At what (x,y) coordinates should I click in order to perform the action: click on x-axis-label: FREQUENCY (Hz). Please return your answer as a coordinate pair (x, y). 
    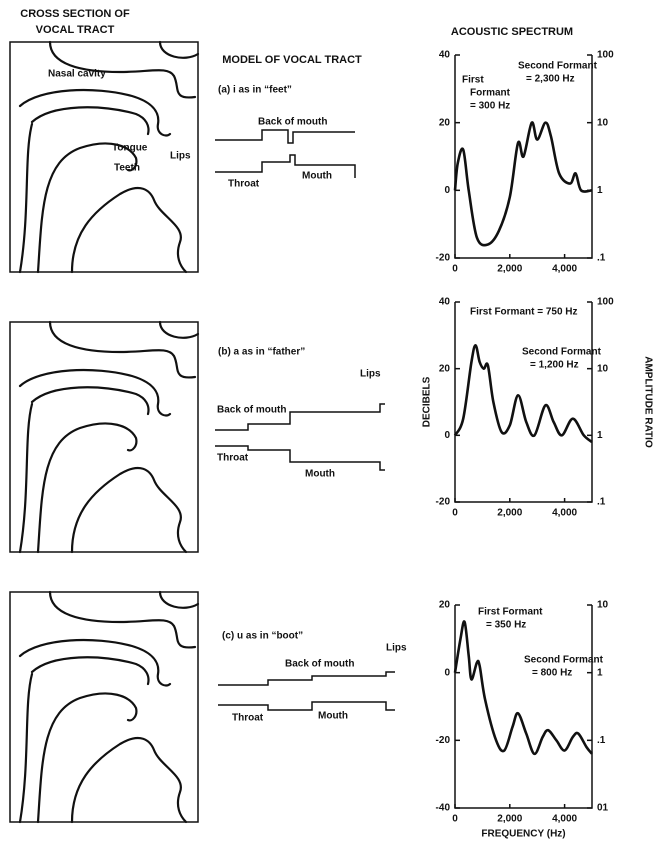
    Looking at the image, I should click on (523, 834).